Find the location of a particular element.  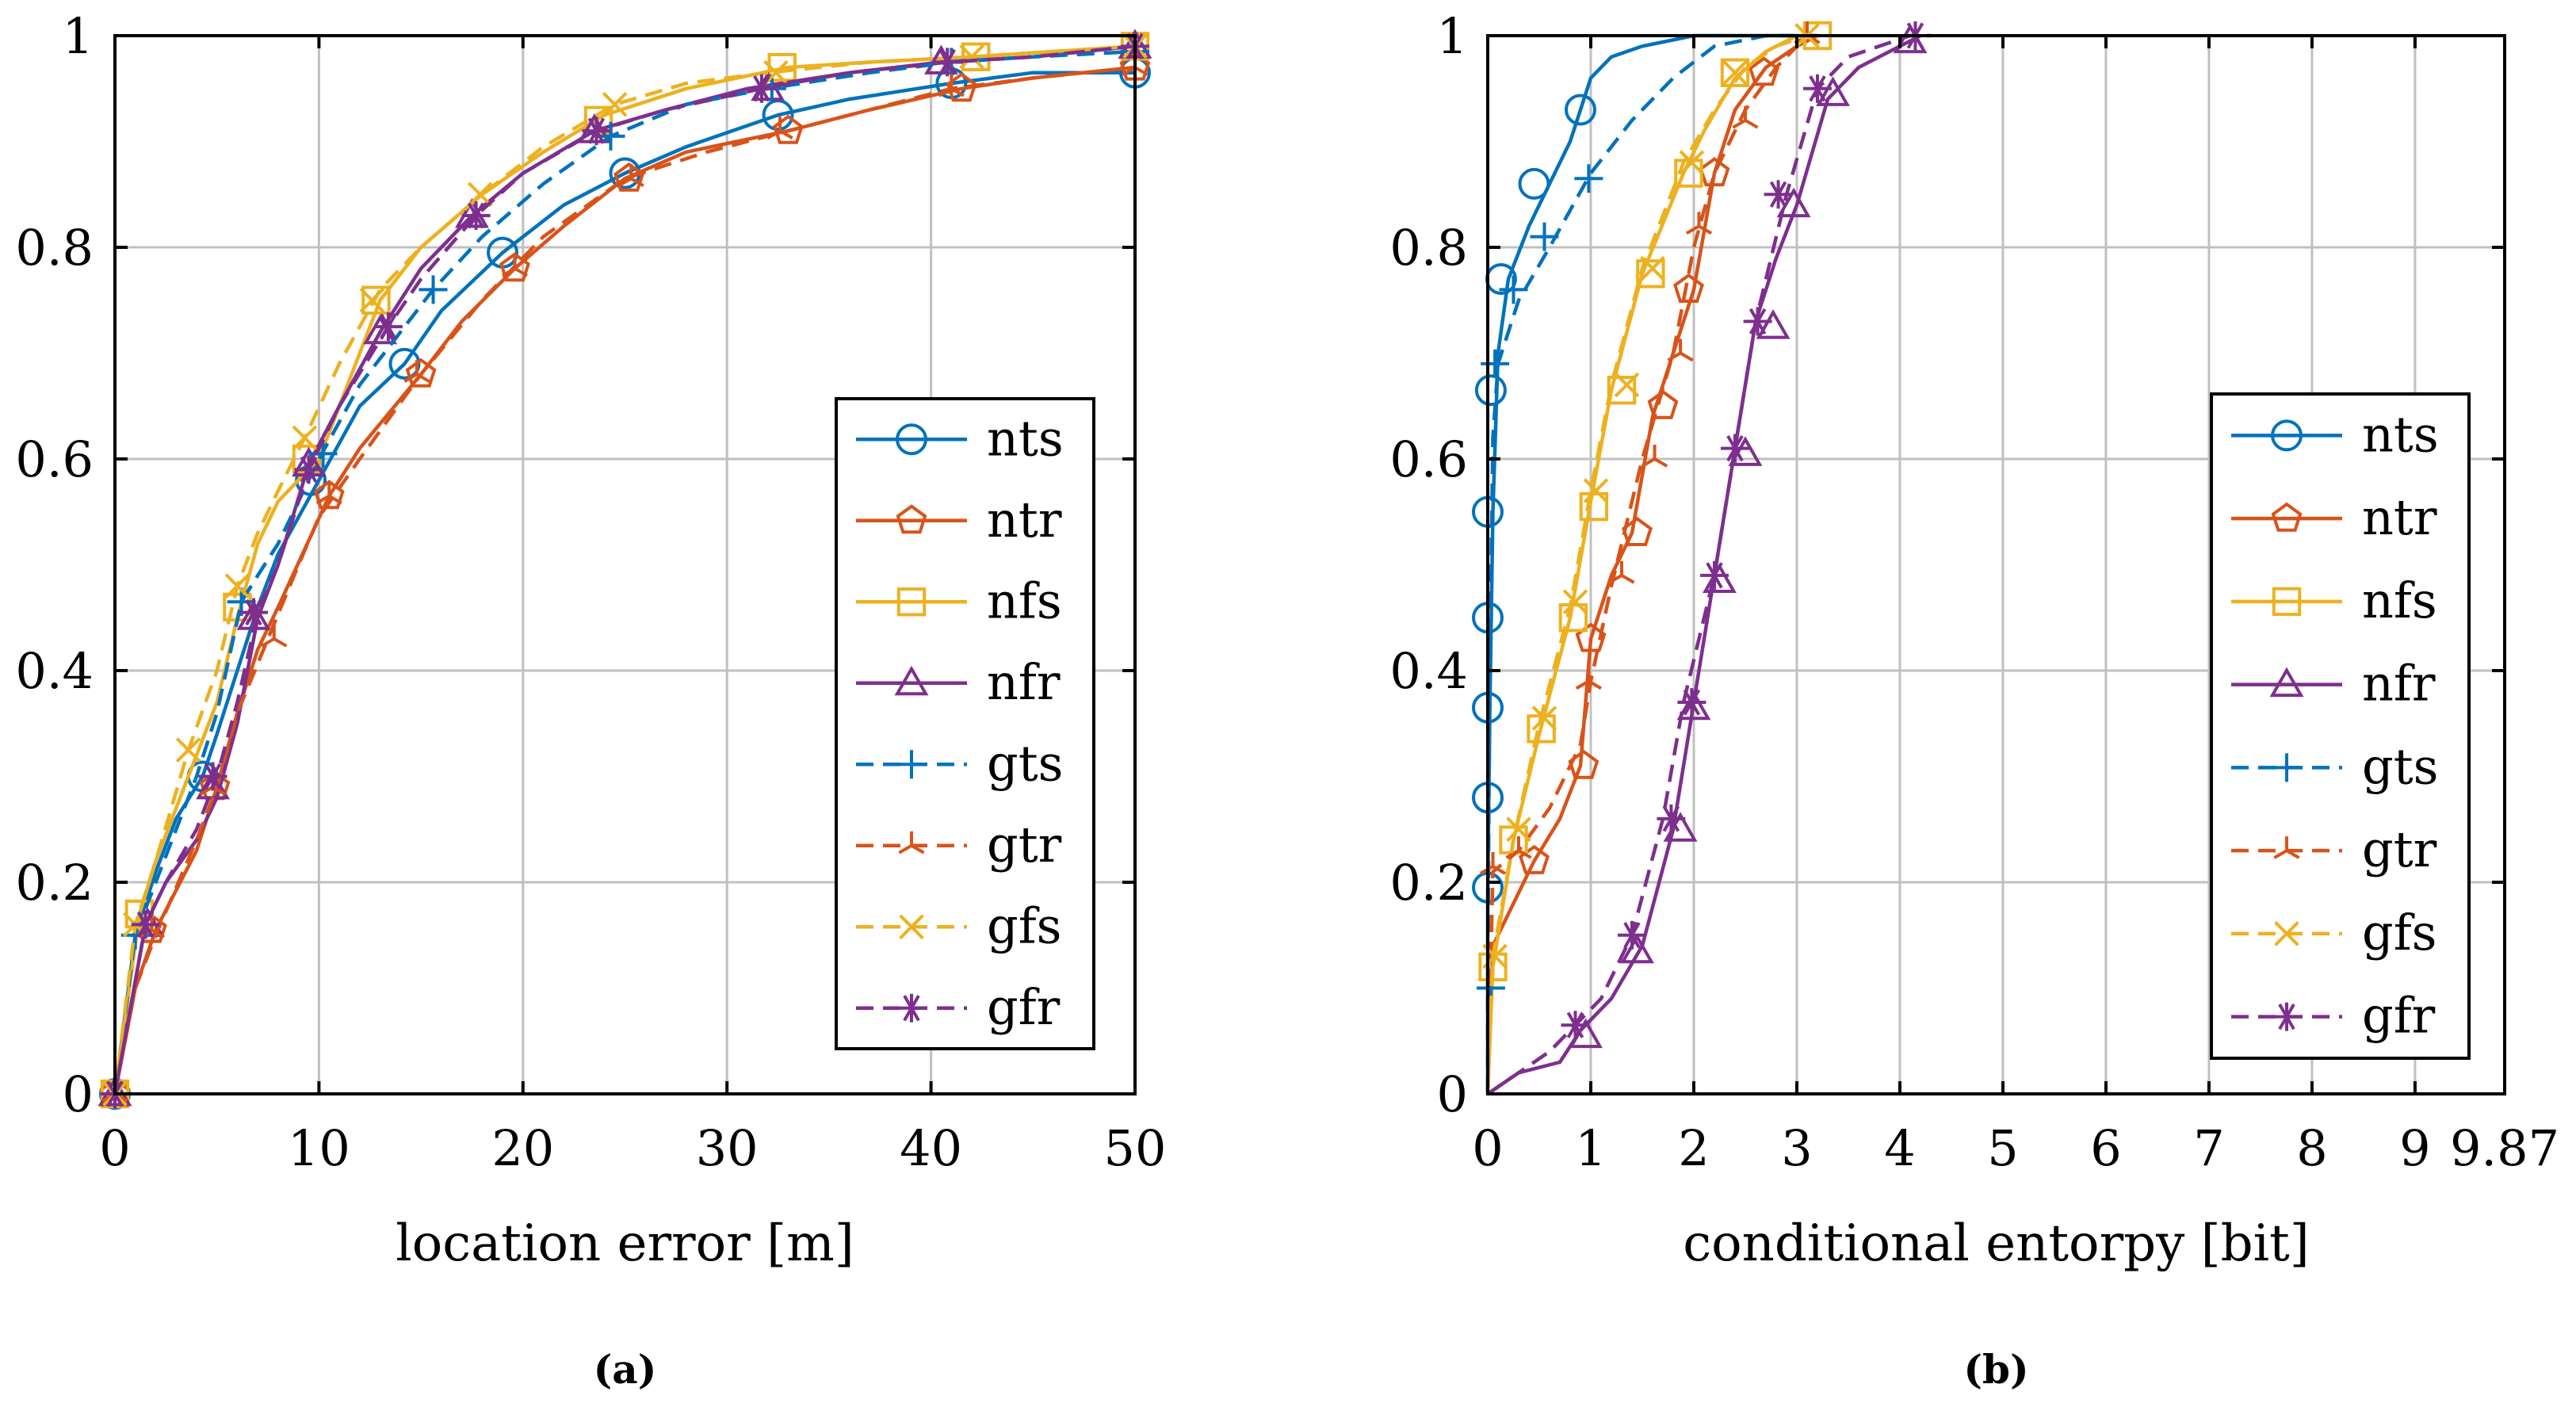

legend-entry-ntr: ntr is located at coordinates (959, 520).